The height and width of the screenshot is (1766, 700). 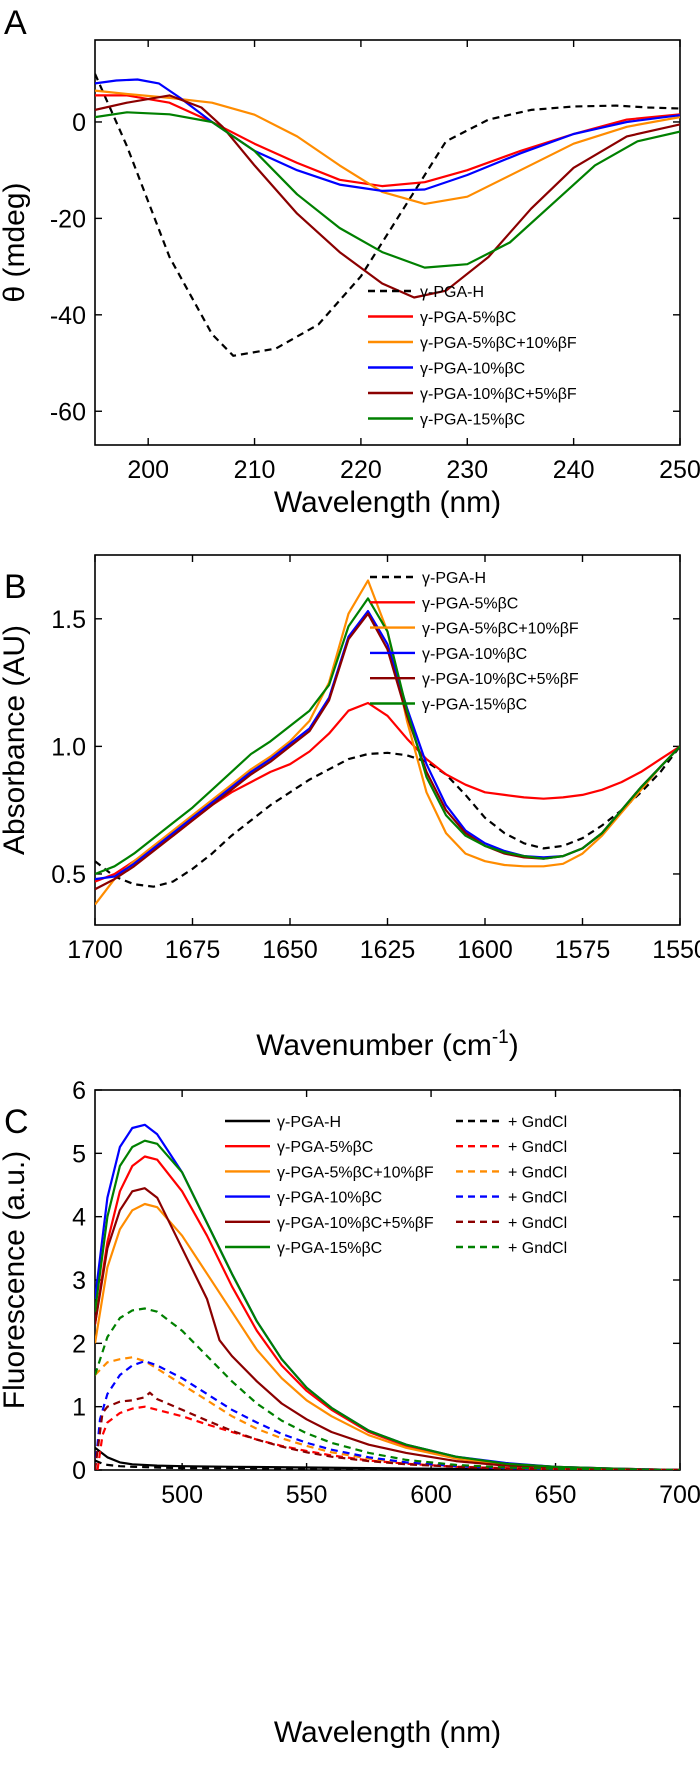 I want to click on y-tick-label: -60, so click(x=68, y=412).